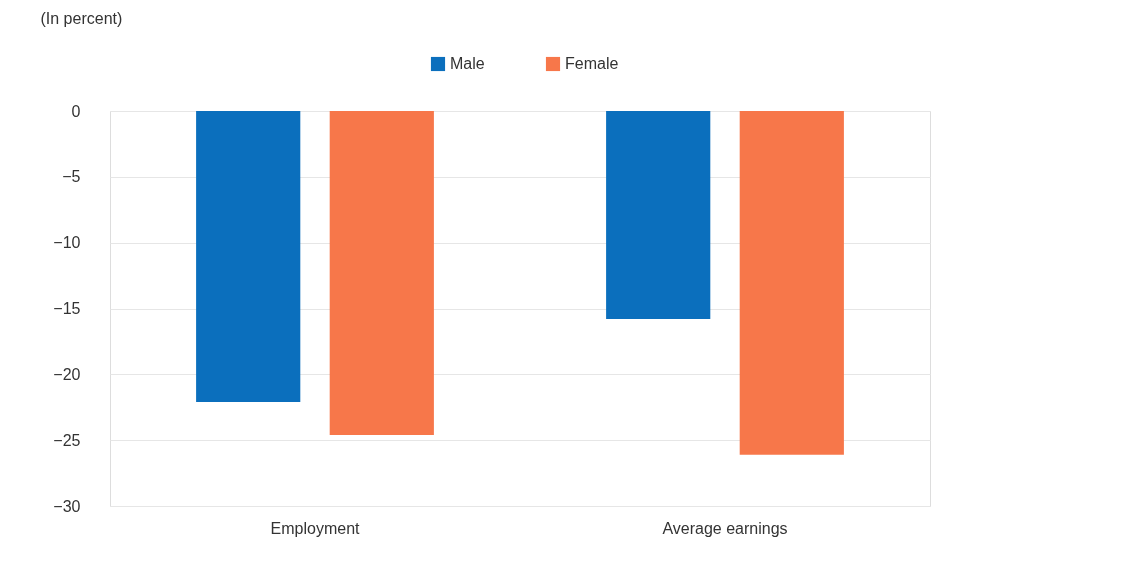 This screenshot has width=1135, height=571. What do you see at coordinates (67, 506) in the screenshot?
I see `y-tick-label: −30` at bounding box center [67, 506].